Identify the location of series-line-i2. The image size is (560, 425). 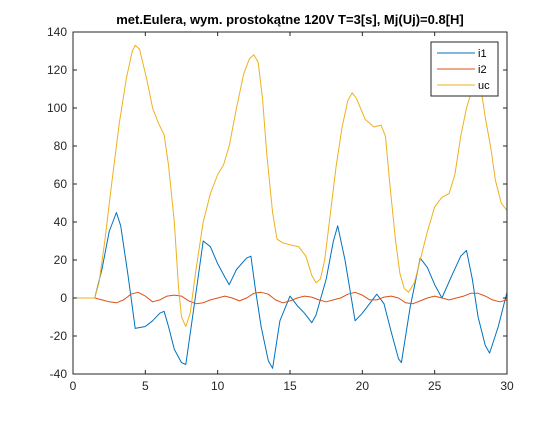
(290, 298).